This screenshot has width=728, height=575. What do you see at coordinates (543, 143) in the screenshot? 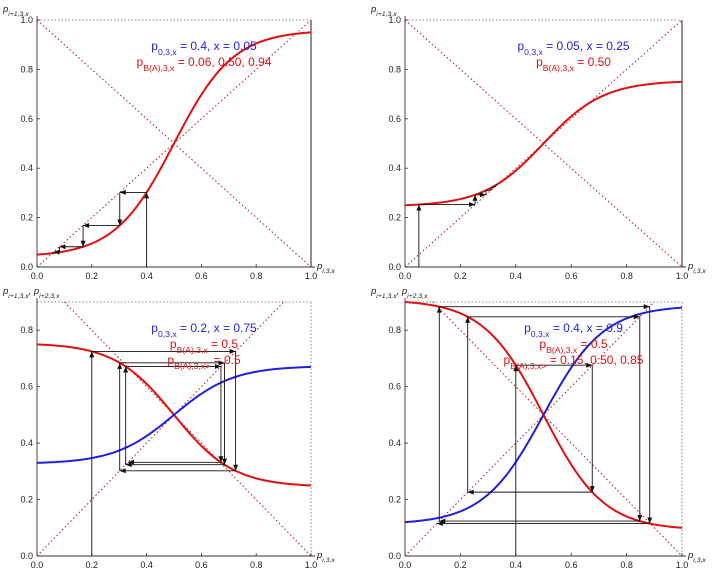
I see `series-map` at bounding box center [543, 143].